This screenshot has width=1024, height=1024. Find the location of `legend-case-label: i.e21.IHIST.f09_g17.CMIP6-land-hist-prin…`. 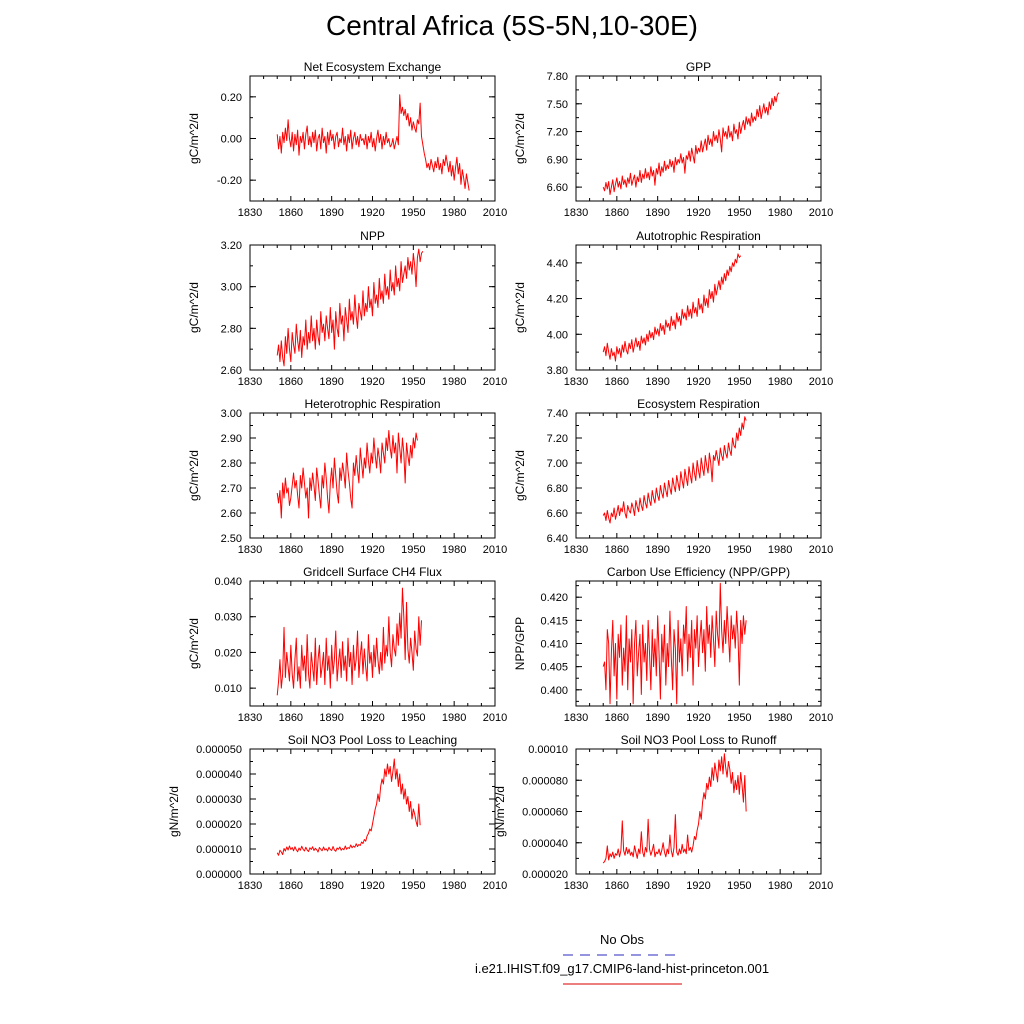

legend-case-label: i.e21.IHIST.f09_g17.CMIP6-land-hist-prin… is located at coordinates (622, 968).